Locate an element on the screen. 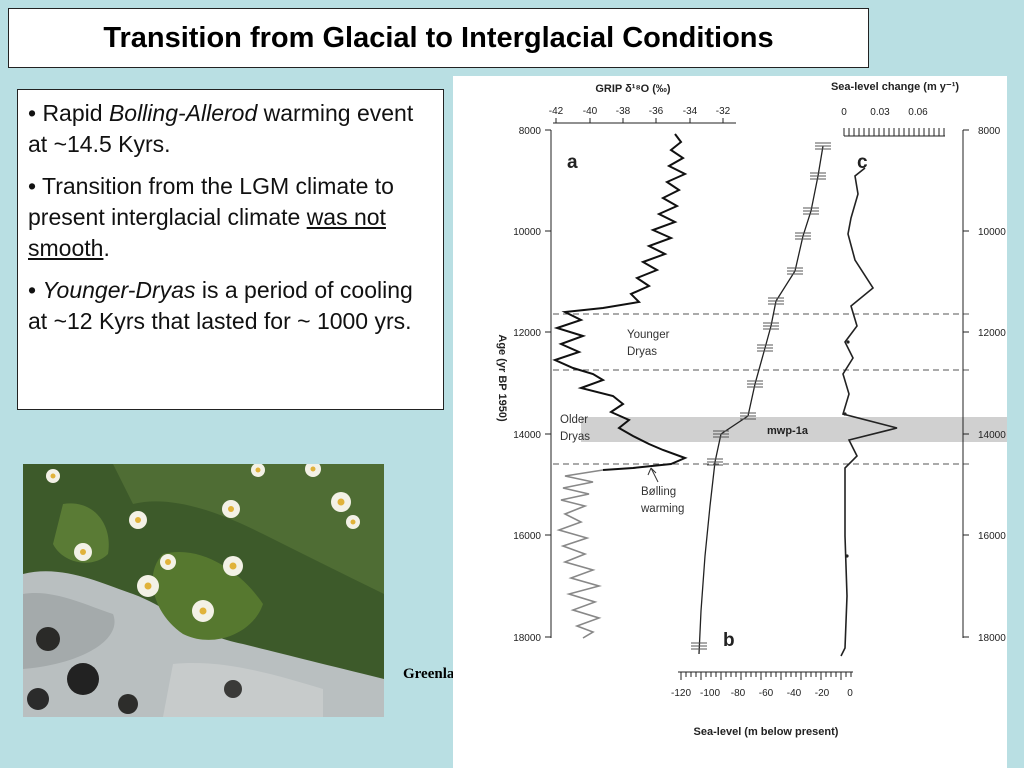 Image resolution: width=1024 pixels, height=768 pixels. sea-level-rate-curve is located at coordinates (869, 412).